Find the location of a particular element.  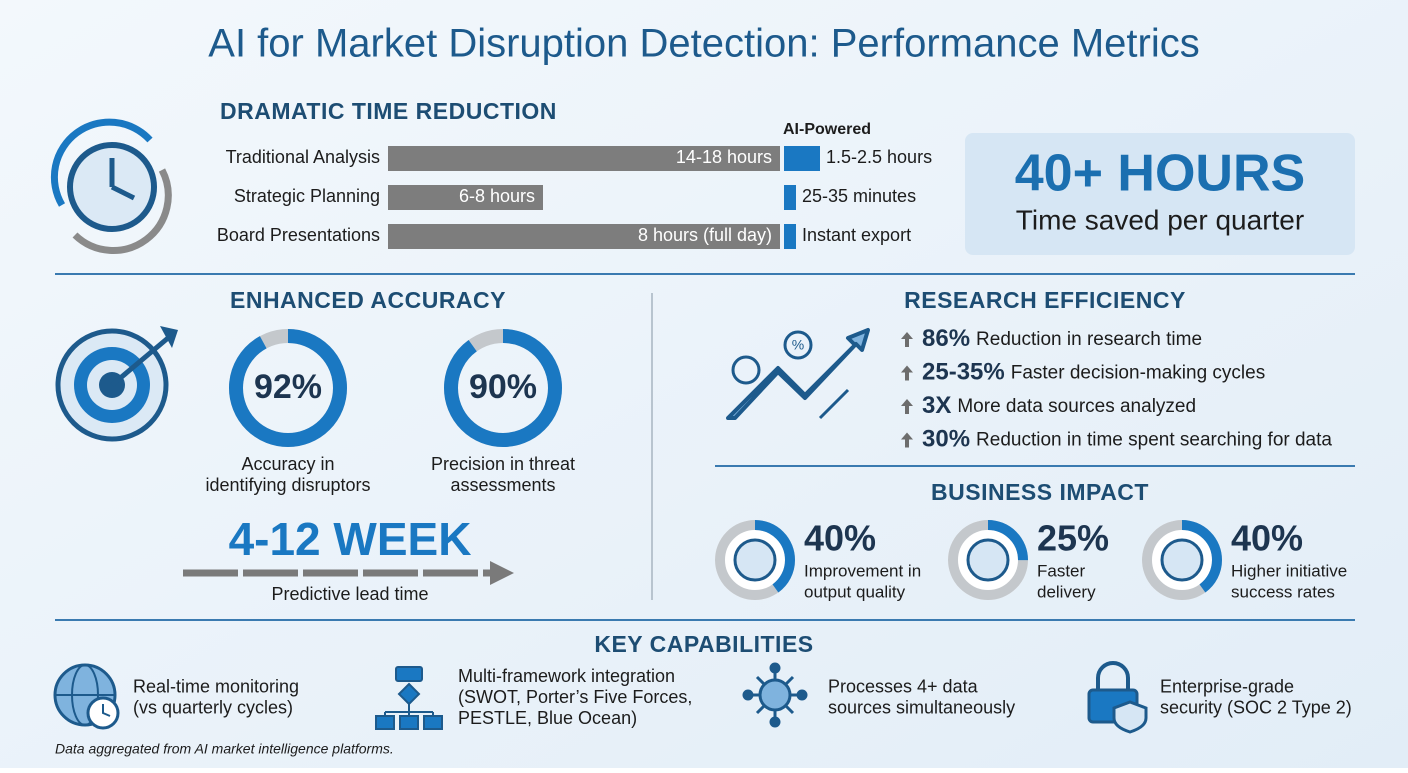

ring-value: 92% is located at coordinates (288, 387).